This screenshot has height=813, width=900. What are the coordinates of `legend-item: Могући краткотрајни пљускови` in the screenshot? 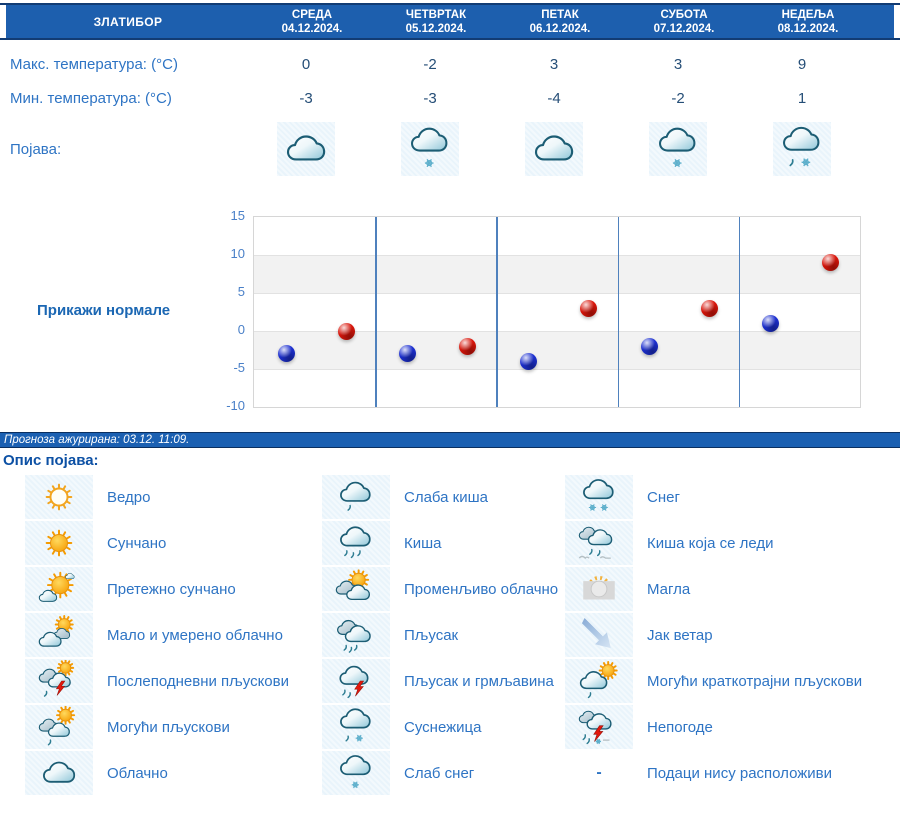 It's located at (725, 681).